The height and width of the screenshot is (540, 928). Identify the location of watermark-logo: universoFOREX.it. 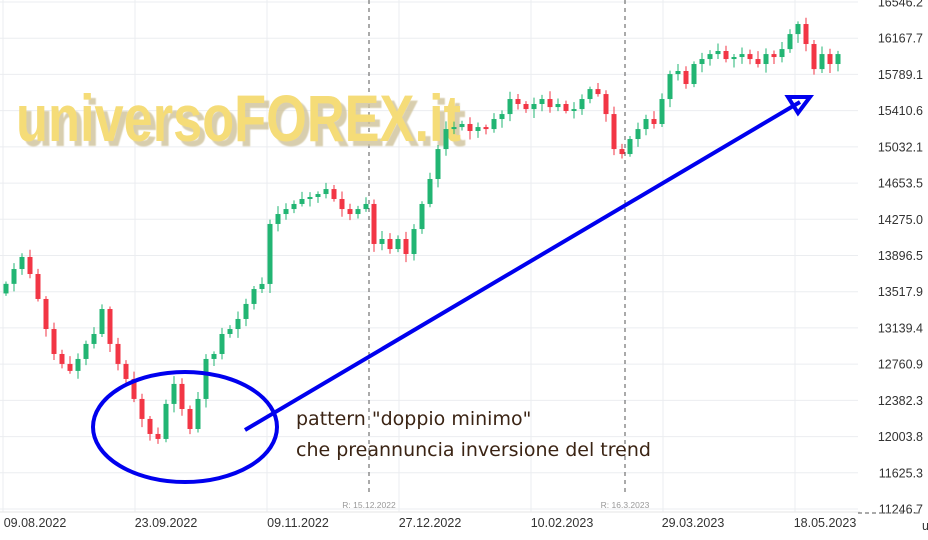
(238, 118).